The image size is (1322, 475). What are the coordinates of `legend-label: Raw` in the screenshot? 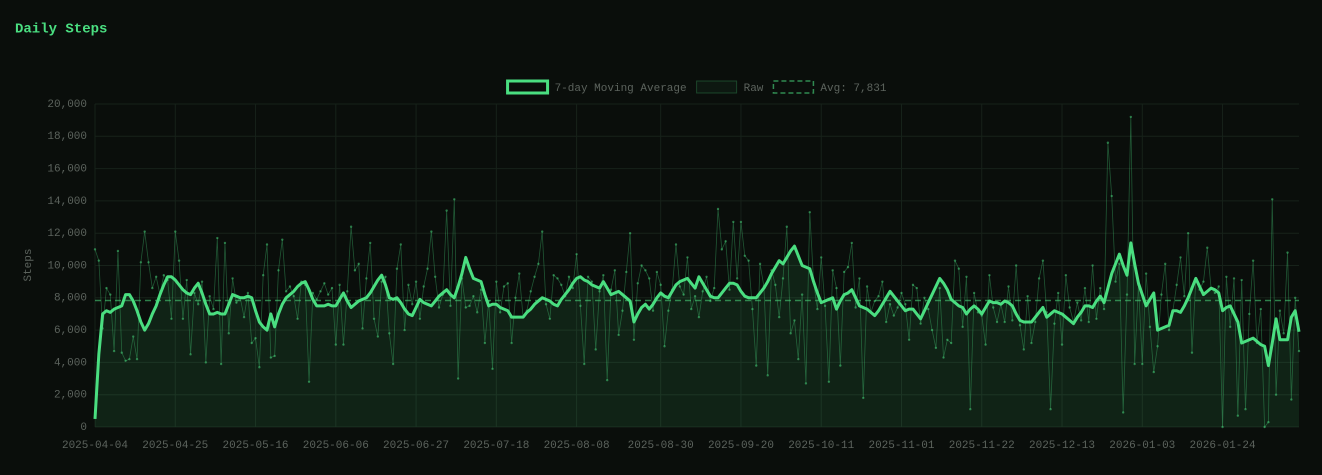 It's located at (754, 89).